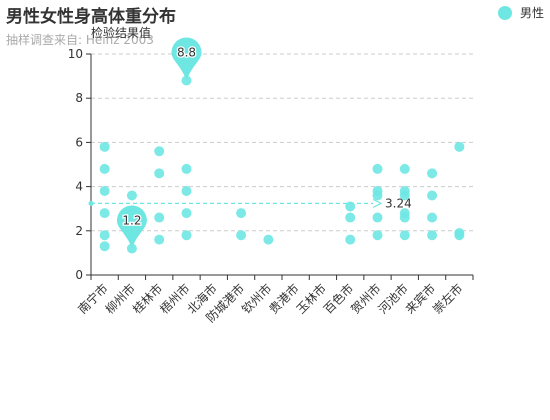  What do you see at coordinates (504, 12) in the screenshot?
I see `legend-marker-icon` at bounding box center [504, 12].